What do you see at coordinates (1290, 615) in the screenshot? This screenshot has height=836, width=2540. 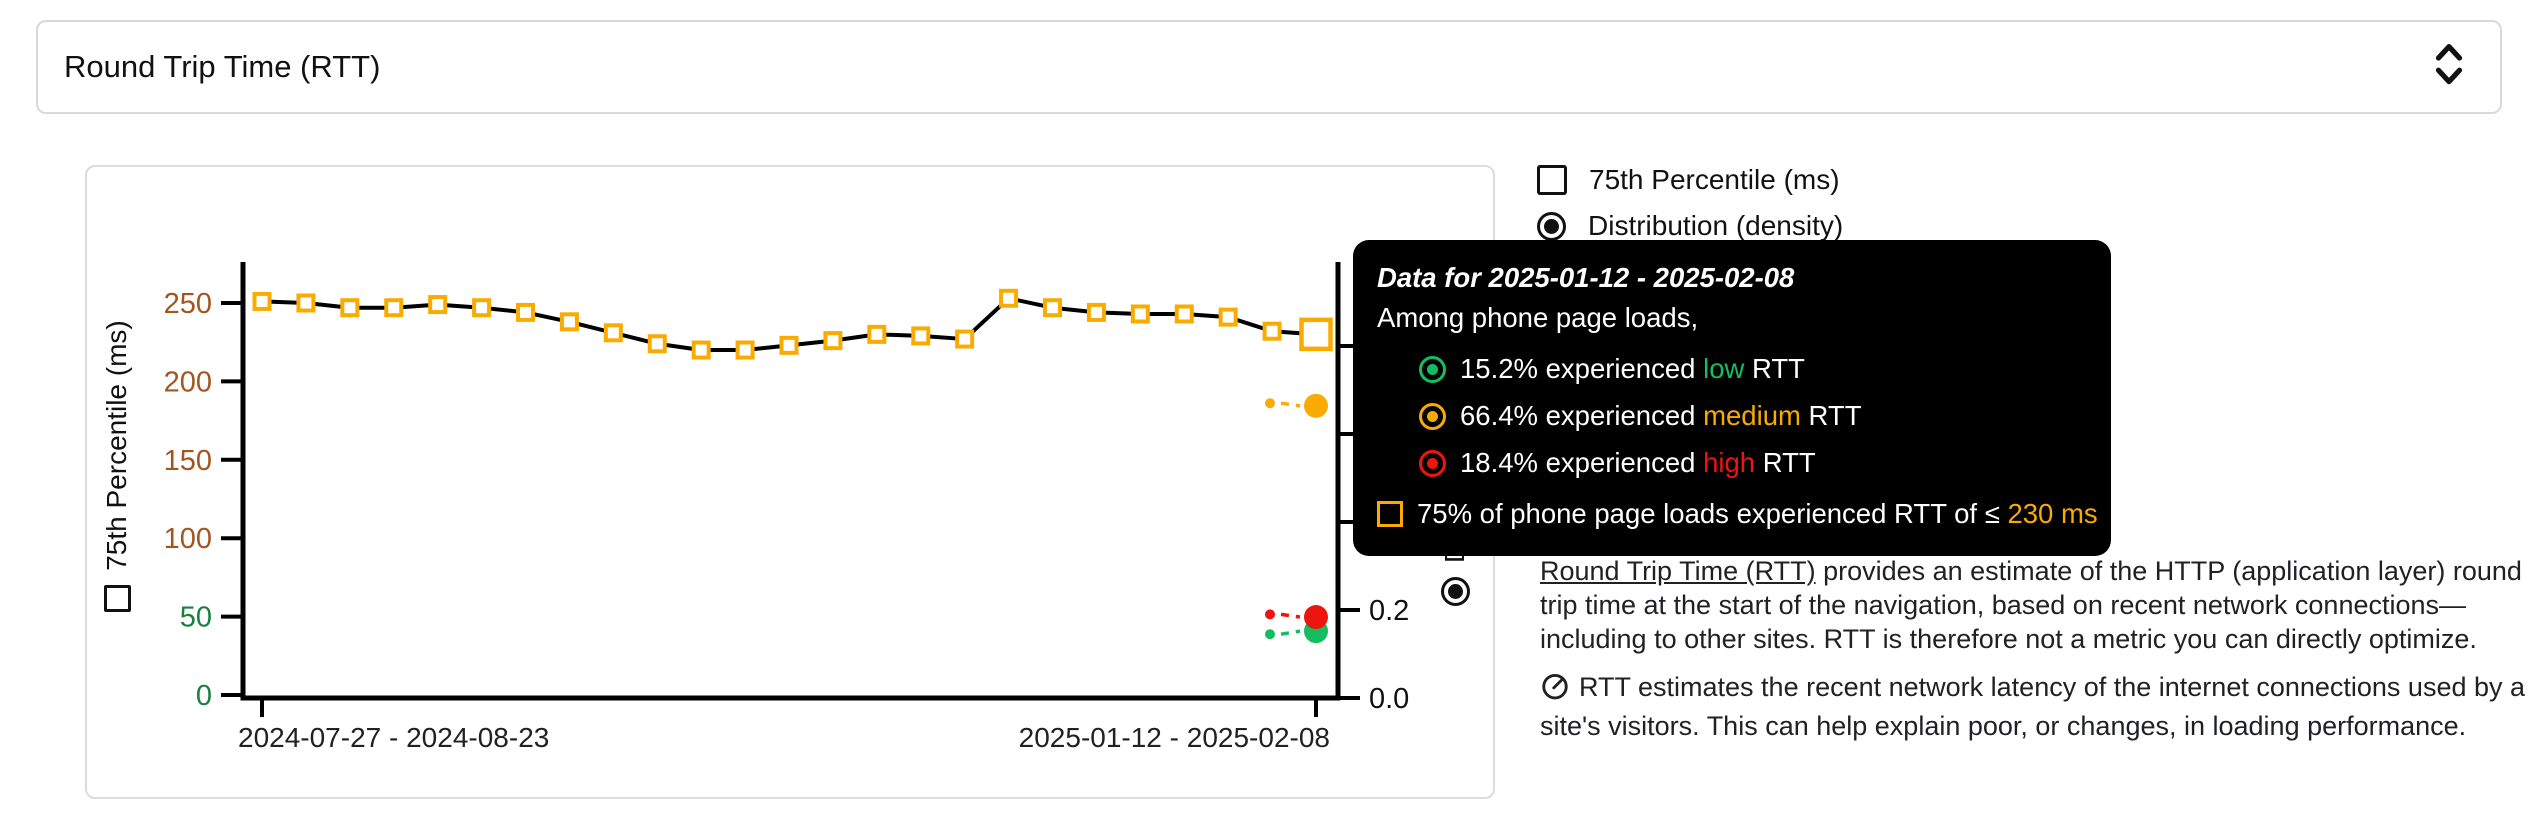 I see `high-density-trend-line` at bounding box center [1290, 615].